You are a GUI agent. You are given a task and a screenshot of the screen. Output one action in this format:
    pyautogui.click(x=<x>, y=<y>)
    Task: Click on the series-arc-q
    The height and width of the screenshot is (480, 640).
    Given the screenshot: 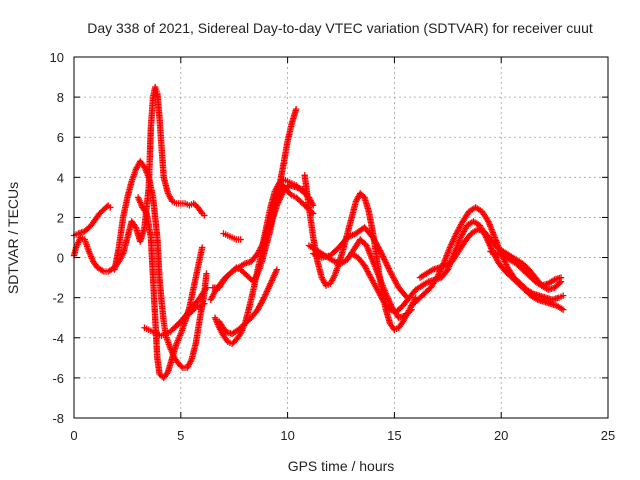 What is the action you would take?
    pyautogui.click(x=487, y=256)
    